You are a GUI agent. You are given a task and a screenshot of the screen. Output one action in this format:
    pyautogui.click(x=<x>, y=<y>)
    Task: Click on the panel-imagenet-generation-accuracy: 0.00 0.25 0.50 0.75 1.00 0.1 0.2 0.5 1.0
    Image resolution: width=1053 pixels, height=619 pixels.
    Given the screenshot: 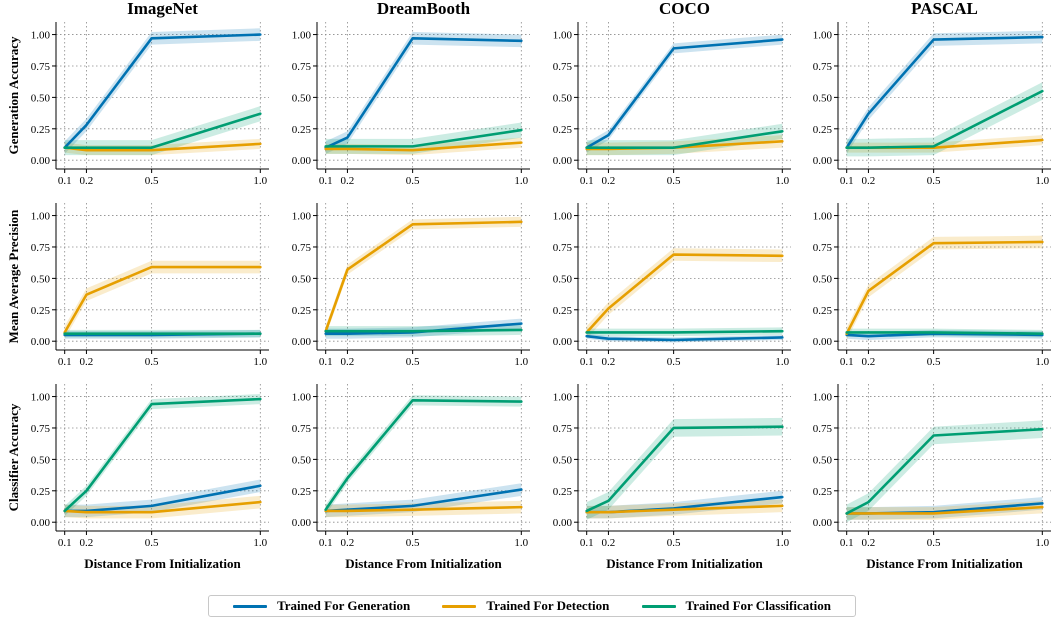 What is the action you would take?
    pyautogui.click(x=150, y=104)
    